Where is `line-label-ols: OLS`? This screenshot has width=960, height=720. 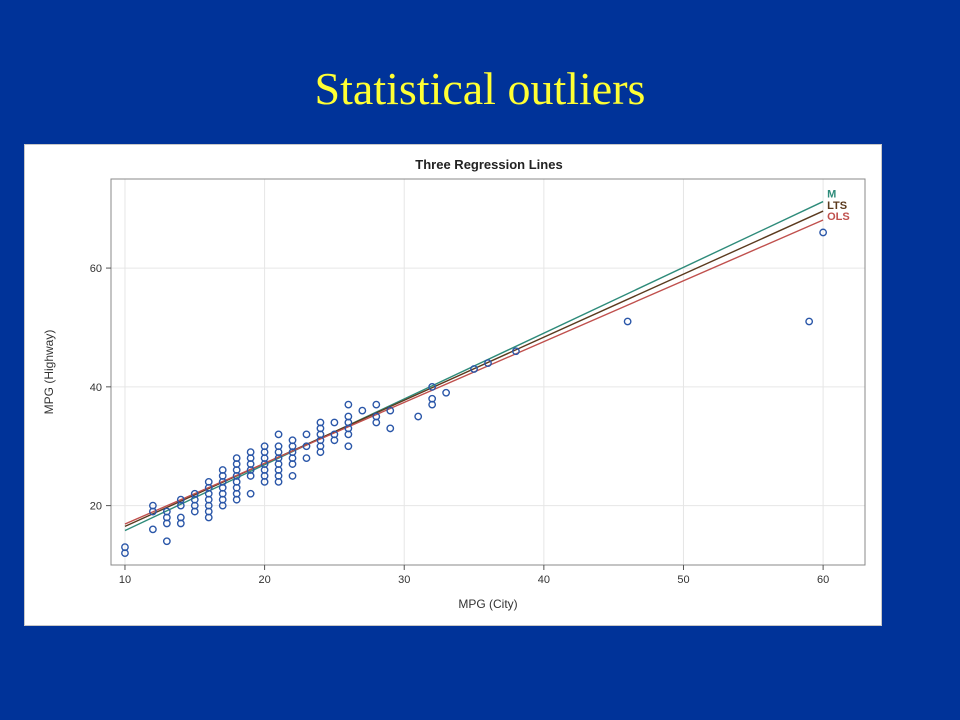 line-label-ols: OLS is located at coordinates (838, 217).